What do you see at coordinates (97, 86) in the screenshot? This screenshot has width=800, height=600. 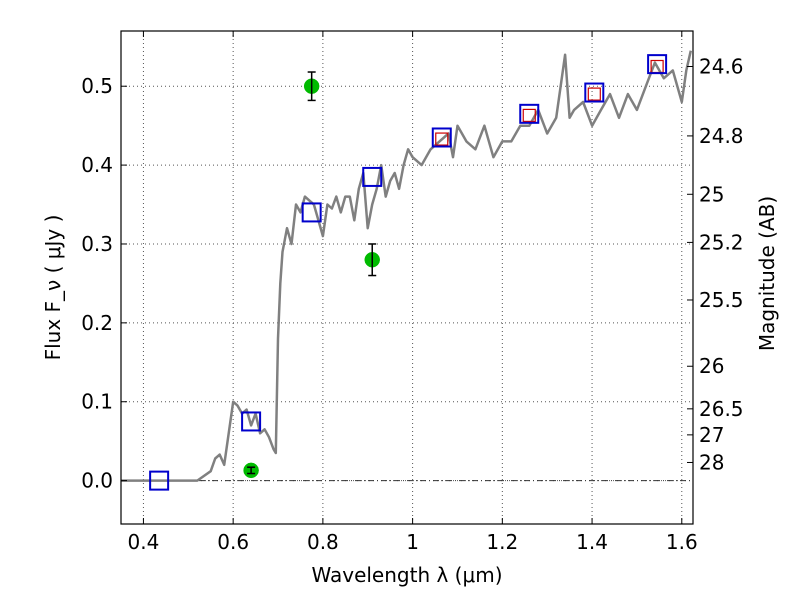 I see `y-tick-label: 0.5` at bounding box center [97, 86].